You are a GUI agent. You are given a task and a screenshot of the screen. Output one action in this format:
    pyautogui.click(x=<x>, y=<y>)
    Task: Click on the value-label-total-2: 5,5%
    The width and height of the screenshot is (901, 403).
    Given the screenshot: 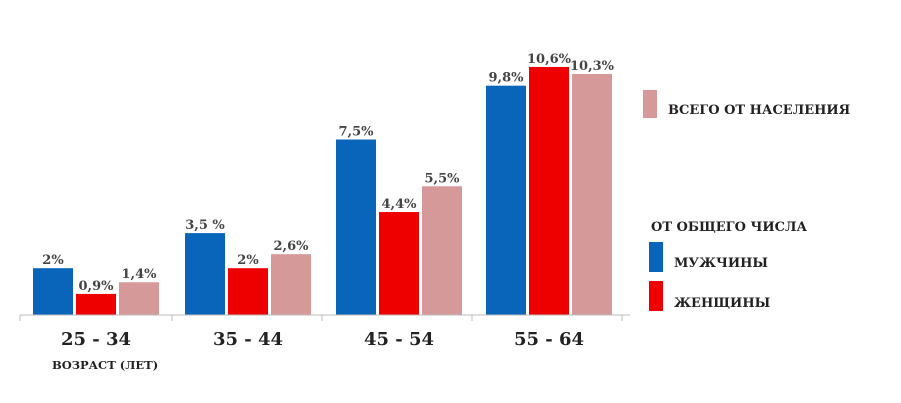 What is the action you would take?
    pyautogui.click(x=443, y=178)
    